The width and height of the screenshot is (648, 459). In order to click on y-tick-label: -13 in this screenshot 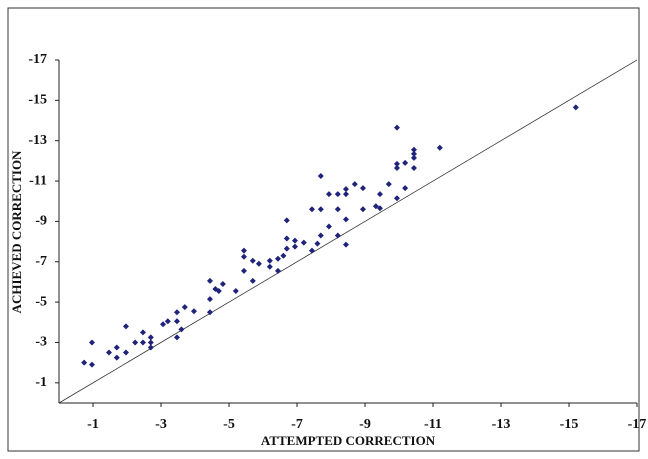, I will do `click(37, 140)`.